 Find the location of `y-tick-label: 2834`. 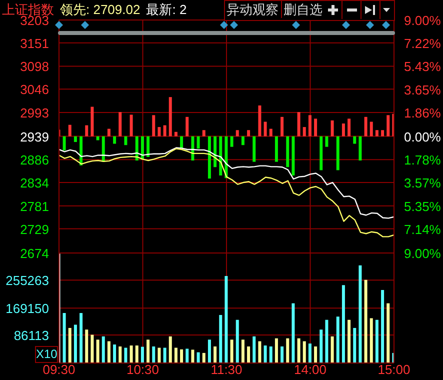

y-tick-label: 2834 is located at coordinates (34, 183).